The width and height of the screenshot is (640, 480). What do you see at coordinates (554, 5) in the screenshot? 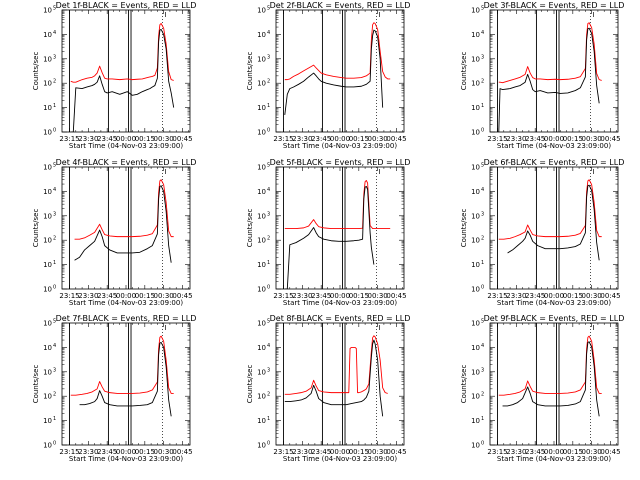
I see `panel-title: Det 3f-BLACK = Events, RED = LLD` at bounding box center [554, 5].